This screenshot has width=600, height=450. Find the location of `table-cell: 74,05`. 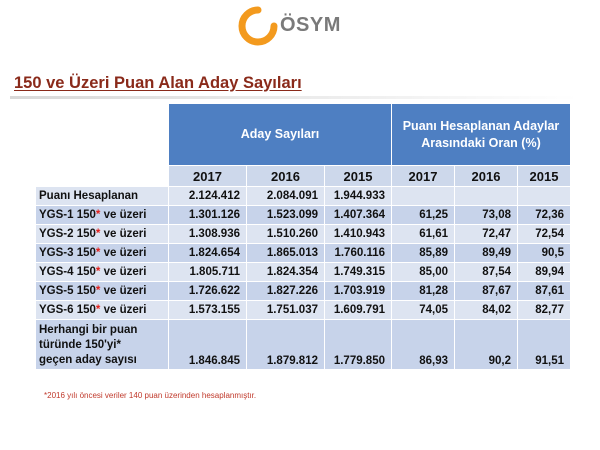

table-cell: 74,05 is located at coordinates (423, 310).